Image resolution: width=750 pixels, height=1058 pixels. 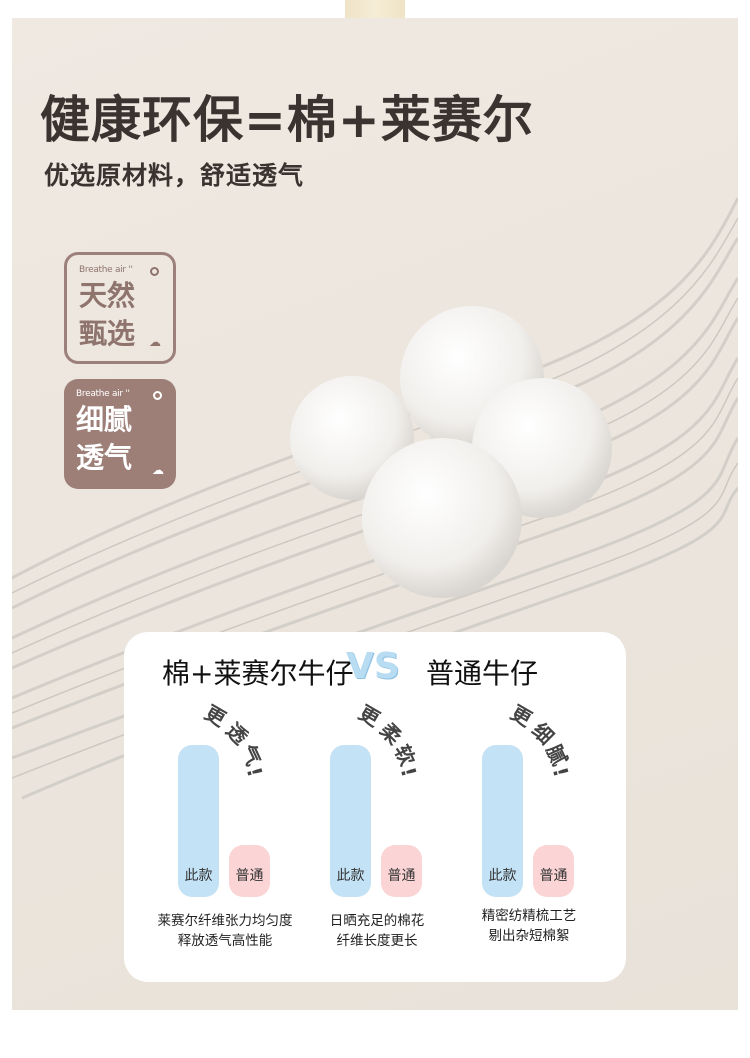 What do you see at coordinates (174, 175) in the screenshot?
I see `page-subtitle: 优选原材料，舒适透气` at bounding box center [174, 175].